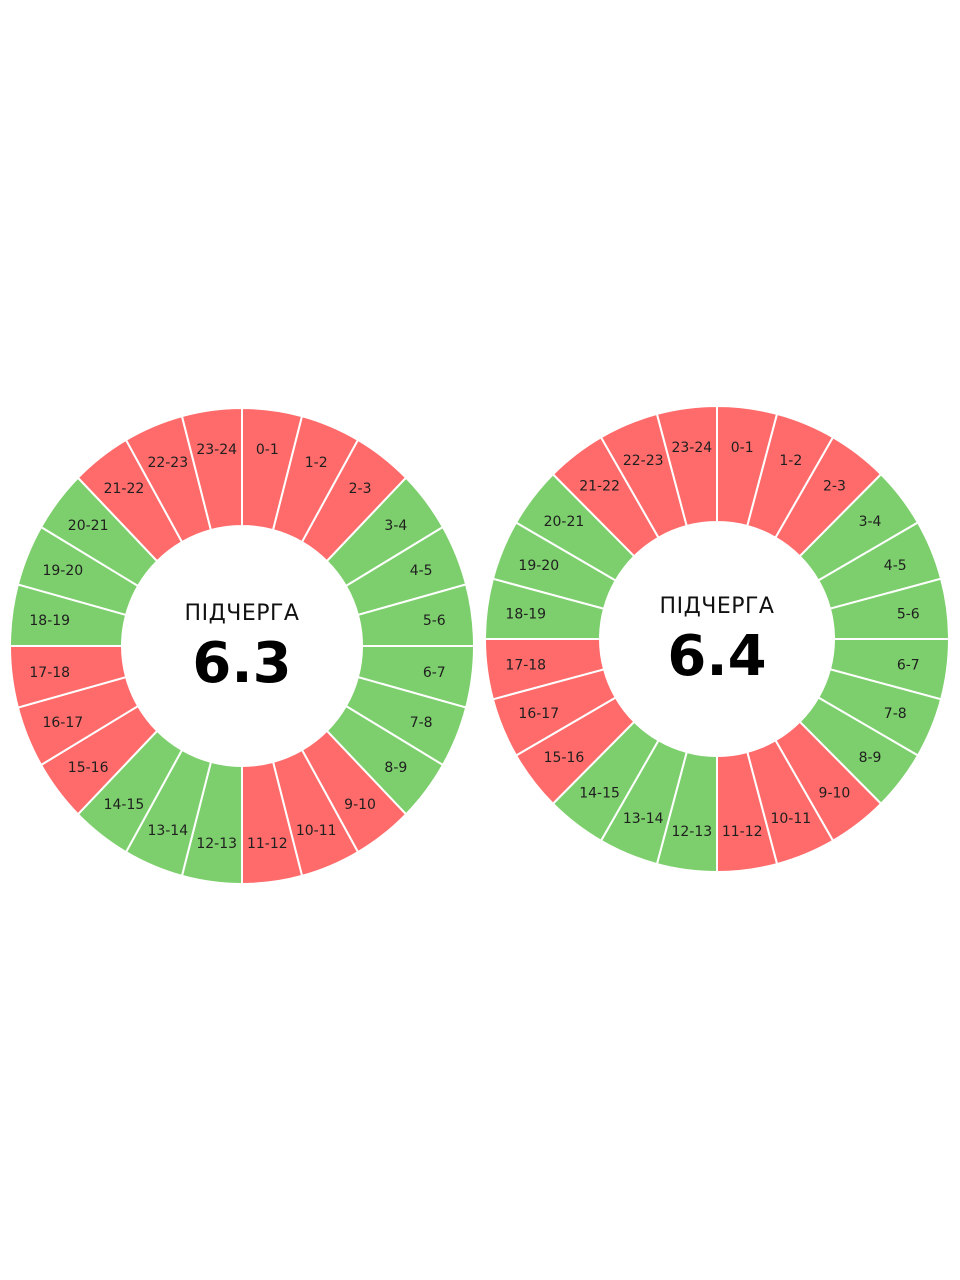  I want to click on center-value: 6.3, so click(241, 663).